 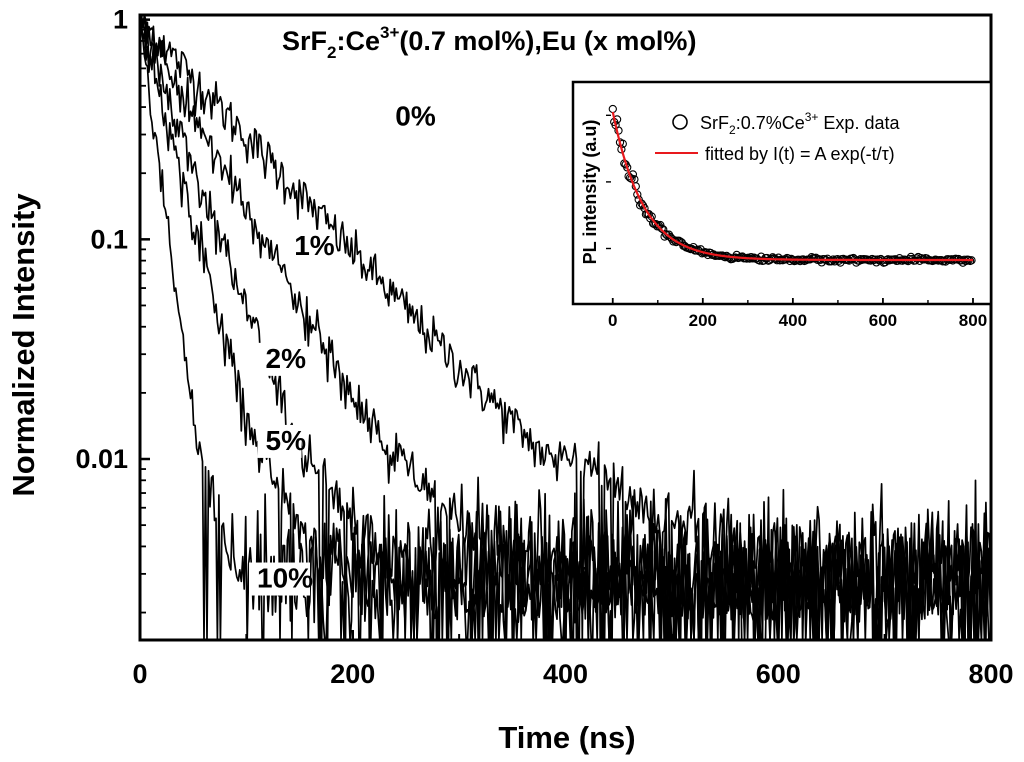 I want to click on chart-title-sub: 2, so click(x=331, y=52).